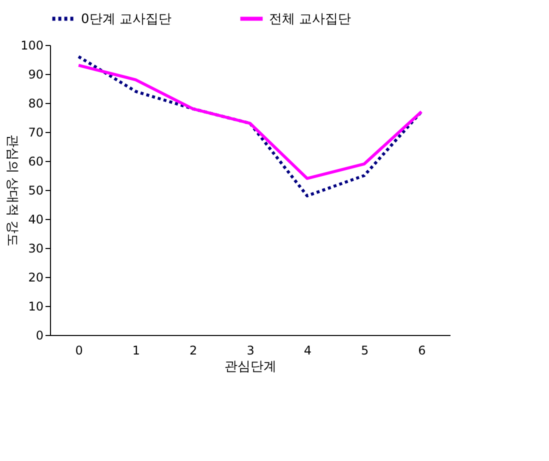 The width and height of the screenshot is (549, 461). I want to click on x-tick-label: 5, so click(364, 351).